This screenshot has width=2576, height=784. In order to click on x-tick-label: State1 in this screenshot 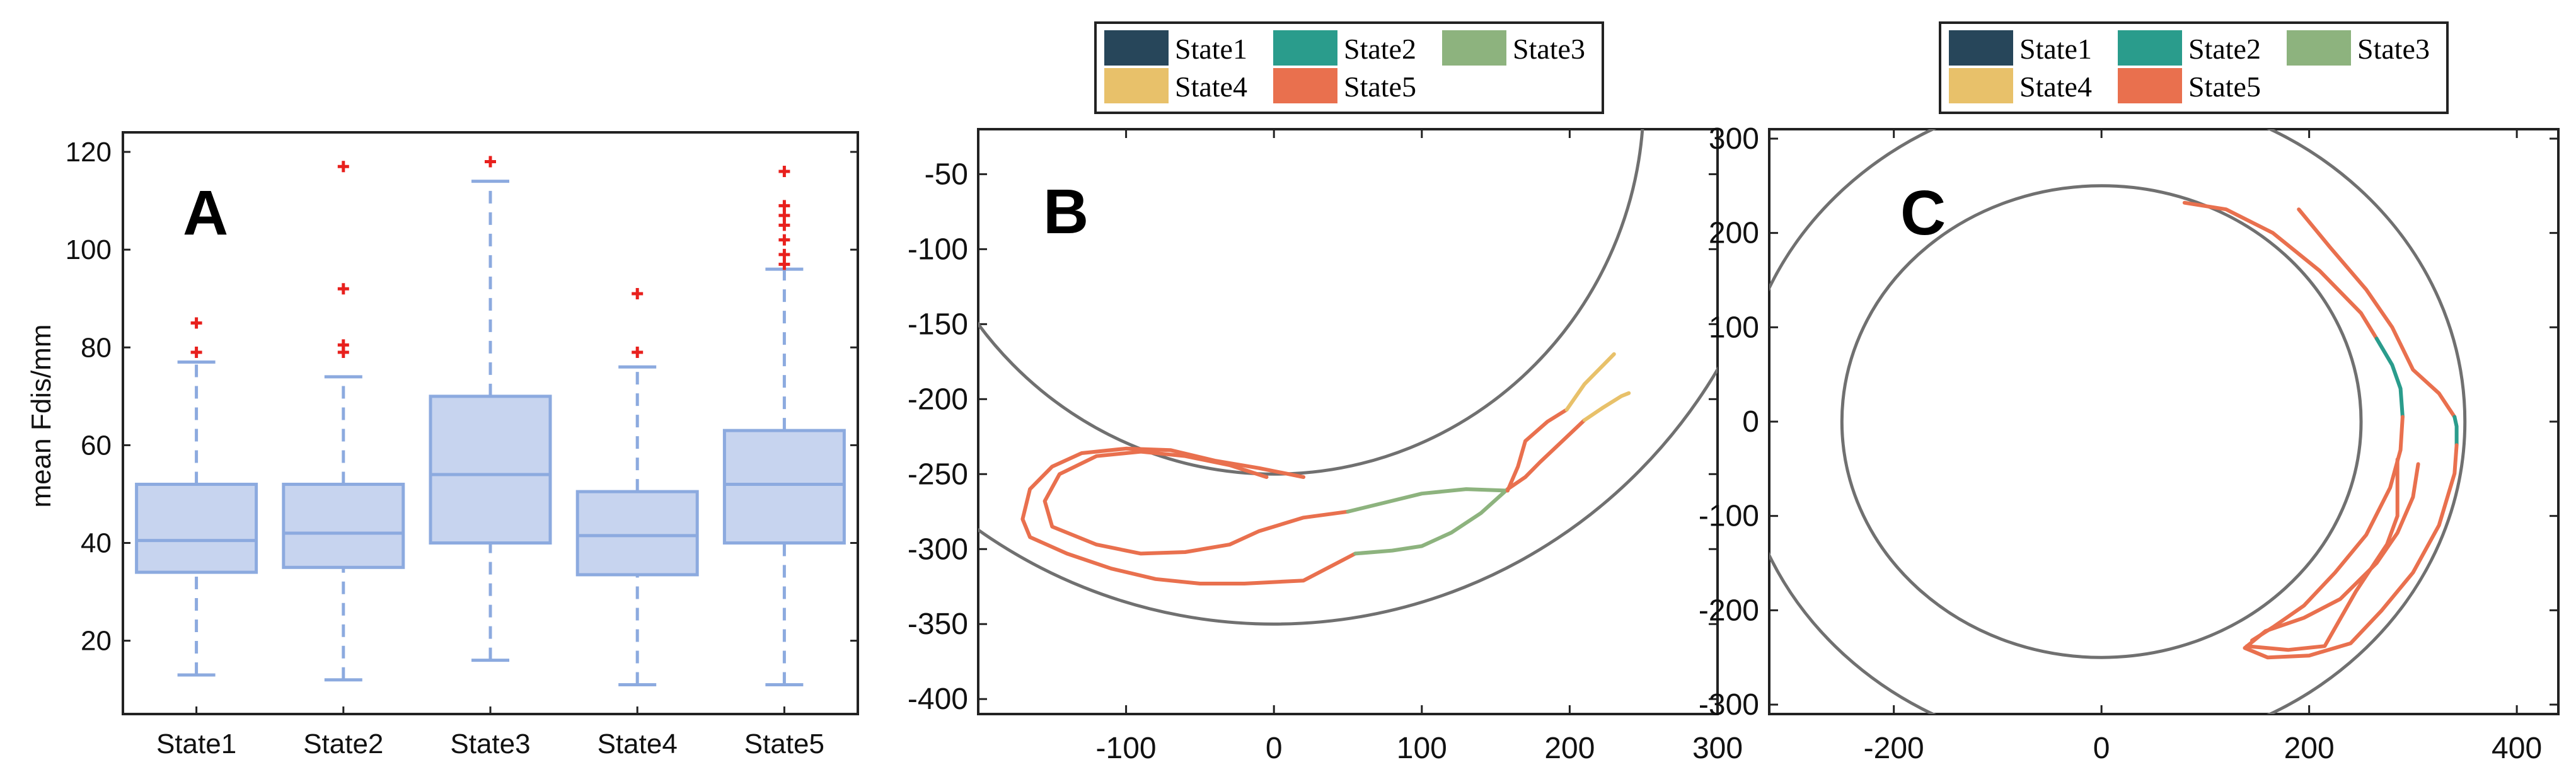, I will do `click(196, 744)`.